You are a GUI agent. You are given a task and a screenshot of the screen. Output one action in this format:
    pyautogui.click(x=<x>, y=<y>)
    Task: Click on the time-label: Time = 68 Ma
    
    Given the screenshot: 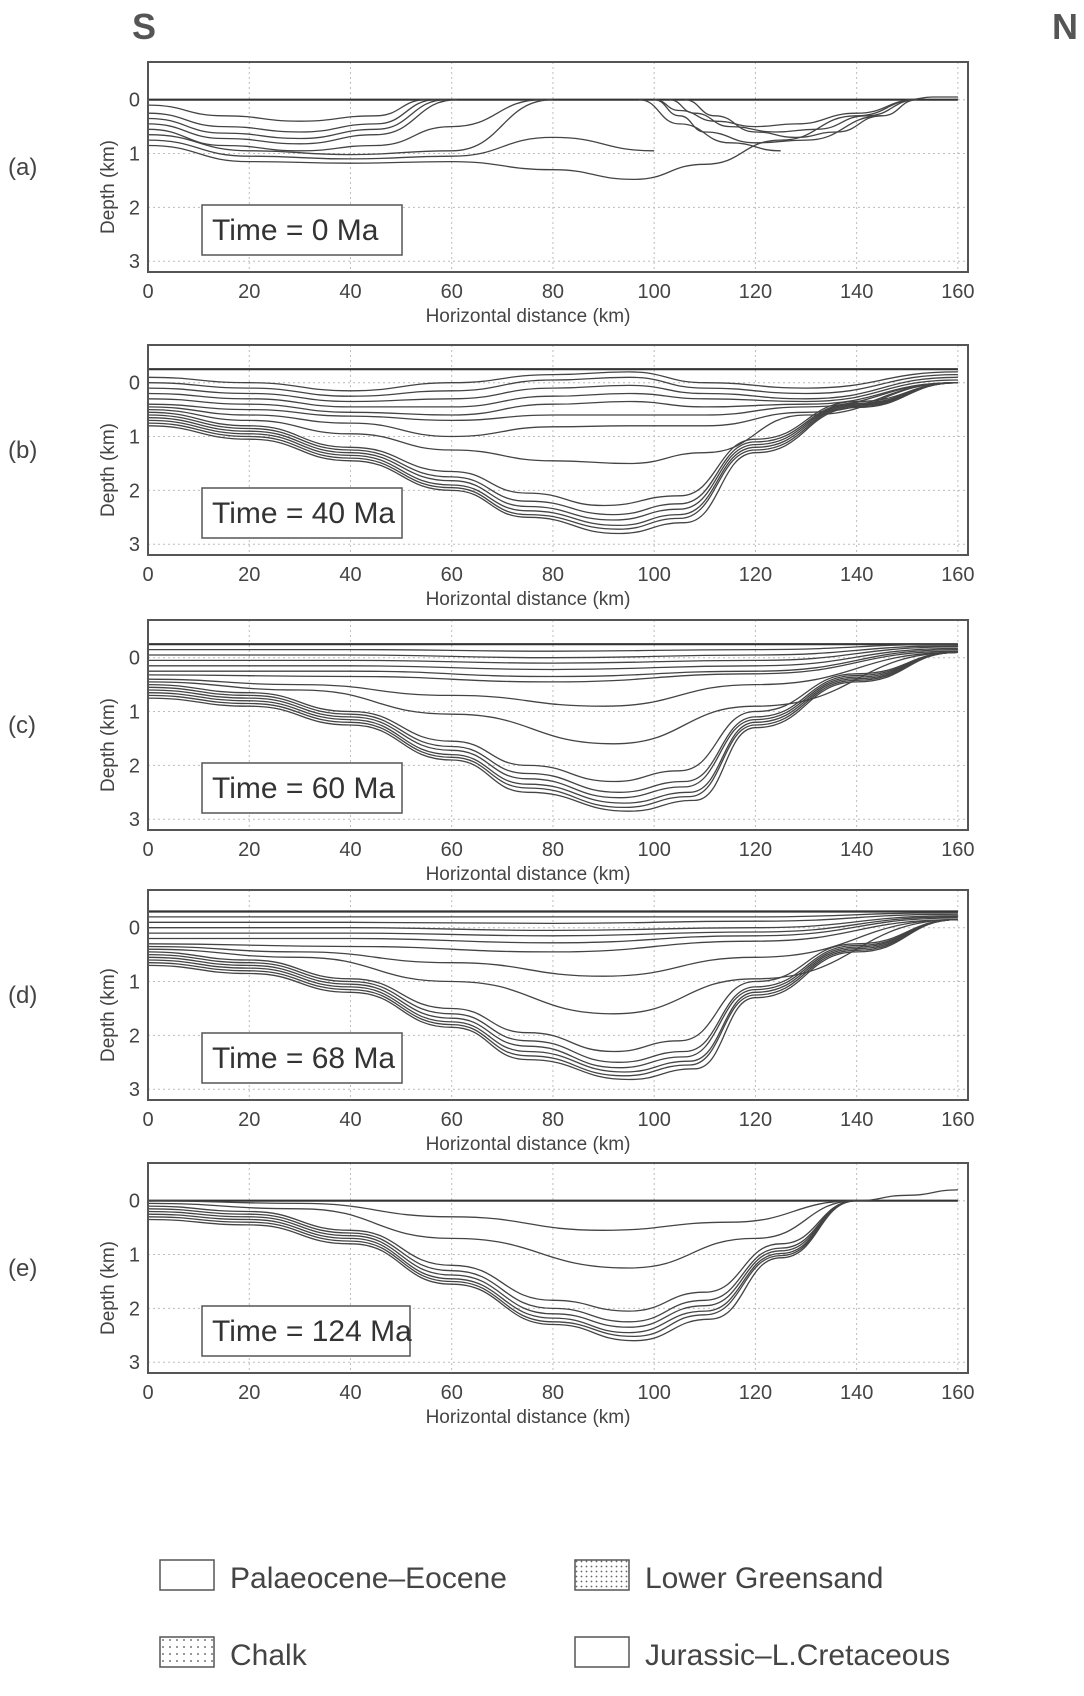 What is the action you would take?
    pyautogui.click(x=303, y=1058)
    